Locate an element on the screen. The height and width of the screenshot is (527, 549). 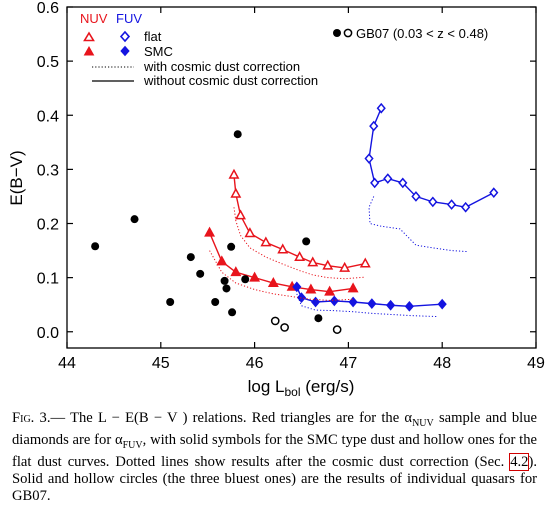
x-axis-label: log Lbol (erg/s) is located at coordinates (301, 388).